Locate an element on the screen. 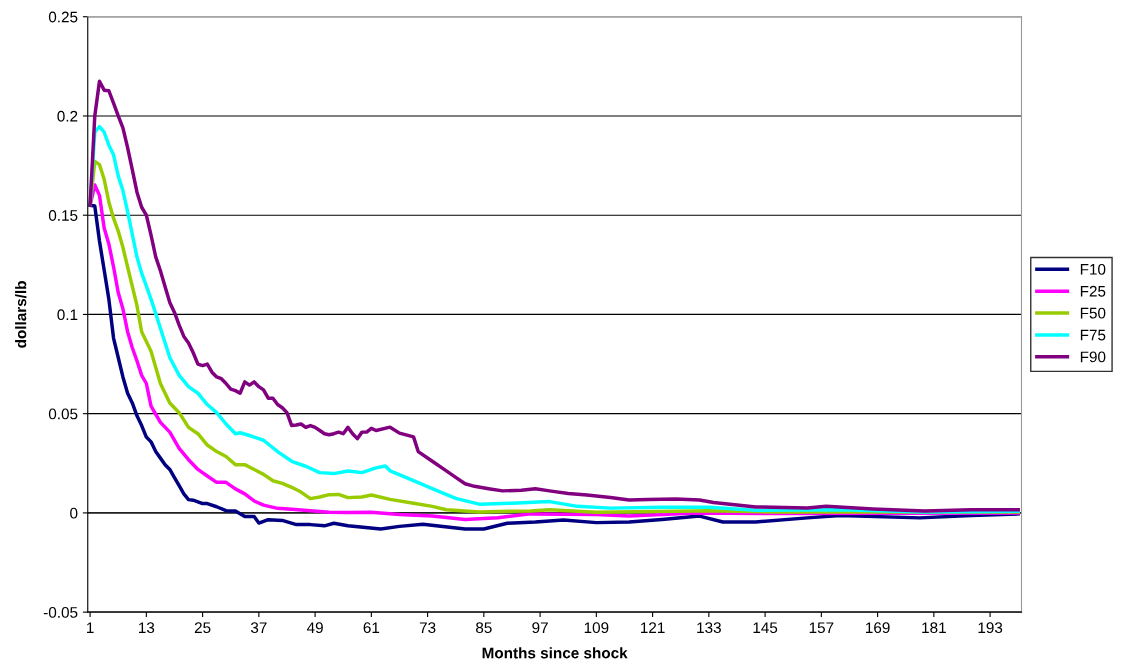 The width and height of the screenshot is (1125, 669). x-tick-label: 49 is located at coordinates (314, 628).